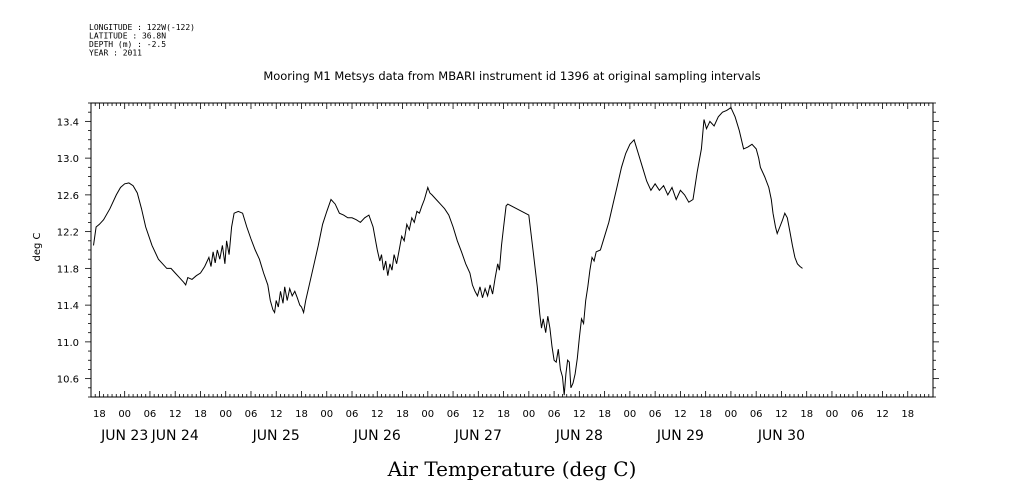  Describe the element at coordinates (377, 436) in the screenshot. I see `x-day-label: JUN 26` at that location.